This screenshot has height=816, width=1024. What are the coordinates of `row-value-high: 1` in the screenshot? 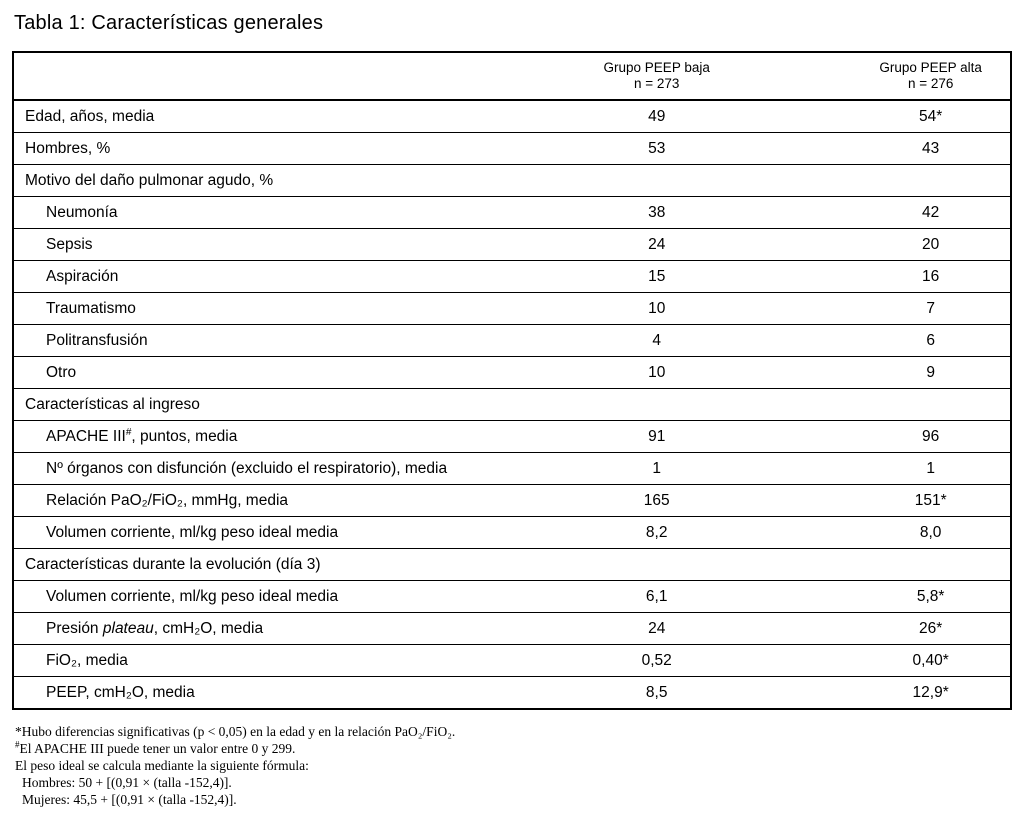 It's located at (930, 468).